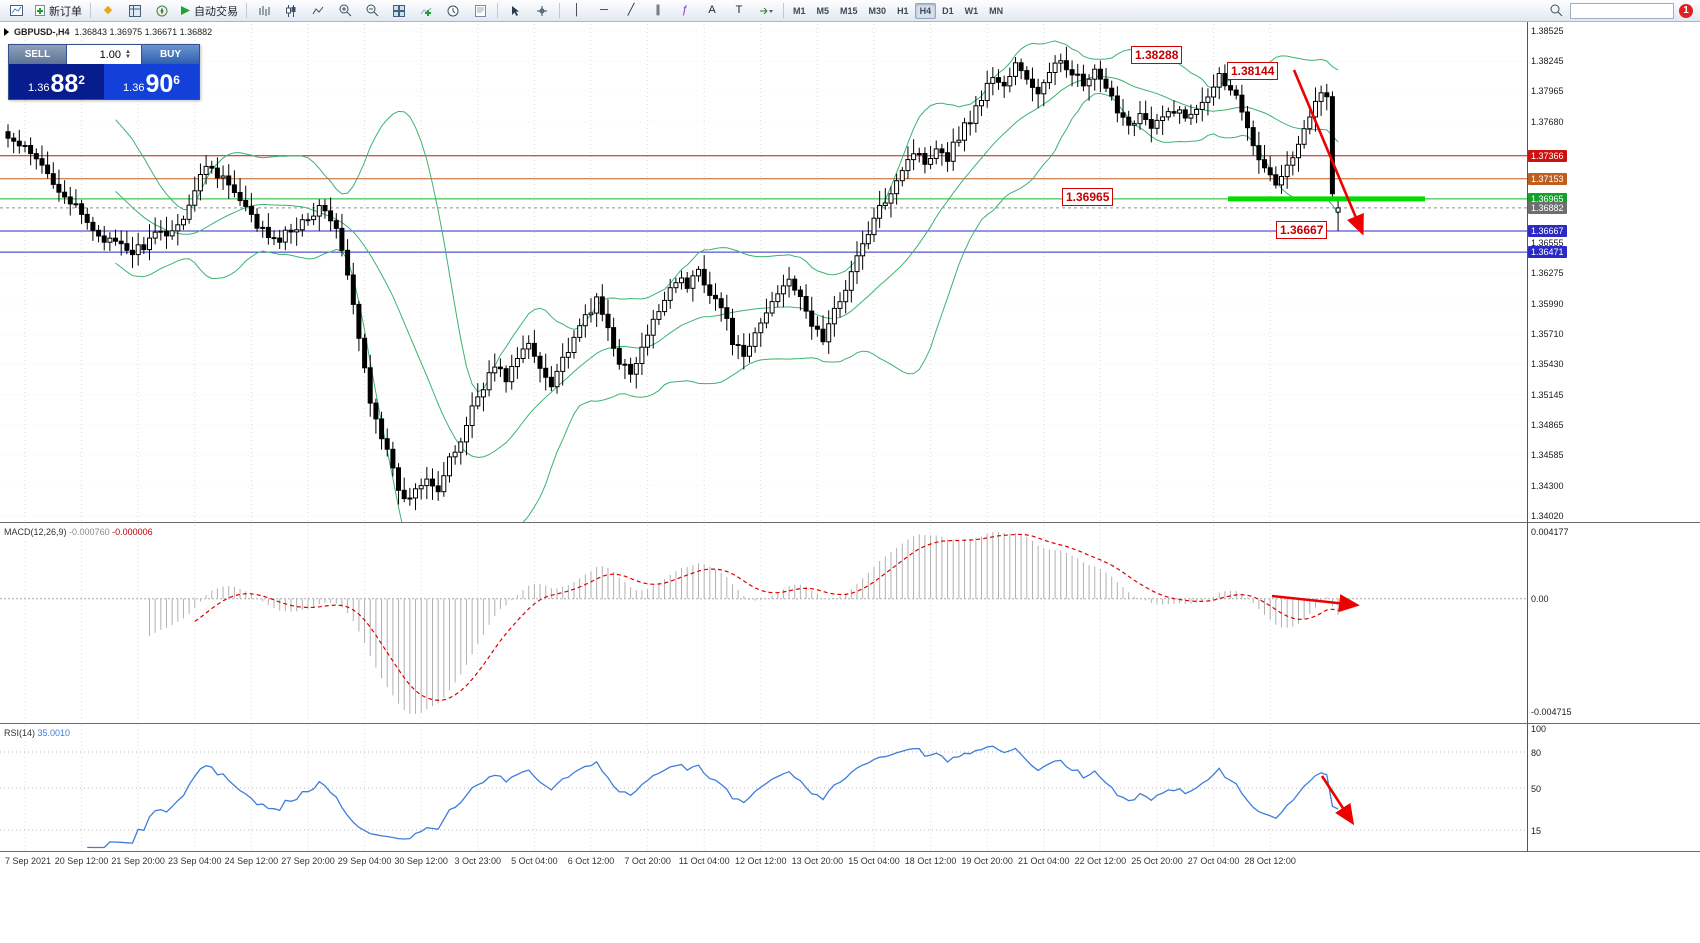 The image size is (1700, 943). Describe the element at coordinates (1547, 485) in the screenshot. I see `price-axis-label: 1.34300` at that location.